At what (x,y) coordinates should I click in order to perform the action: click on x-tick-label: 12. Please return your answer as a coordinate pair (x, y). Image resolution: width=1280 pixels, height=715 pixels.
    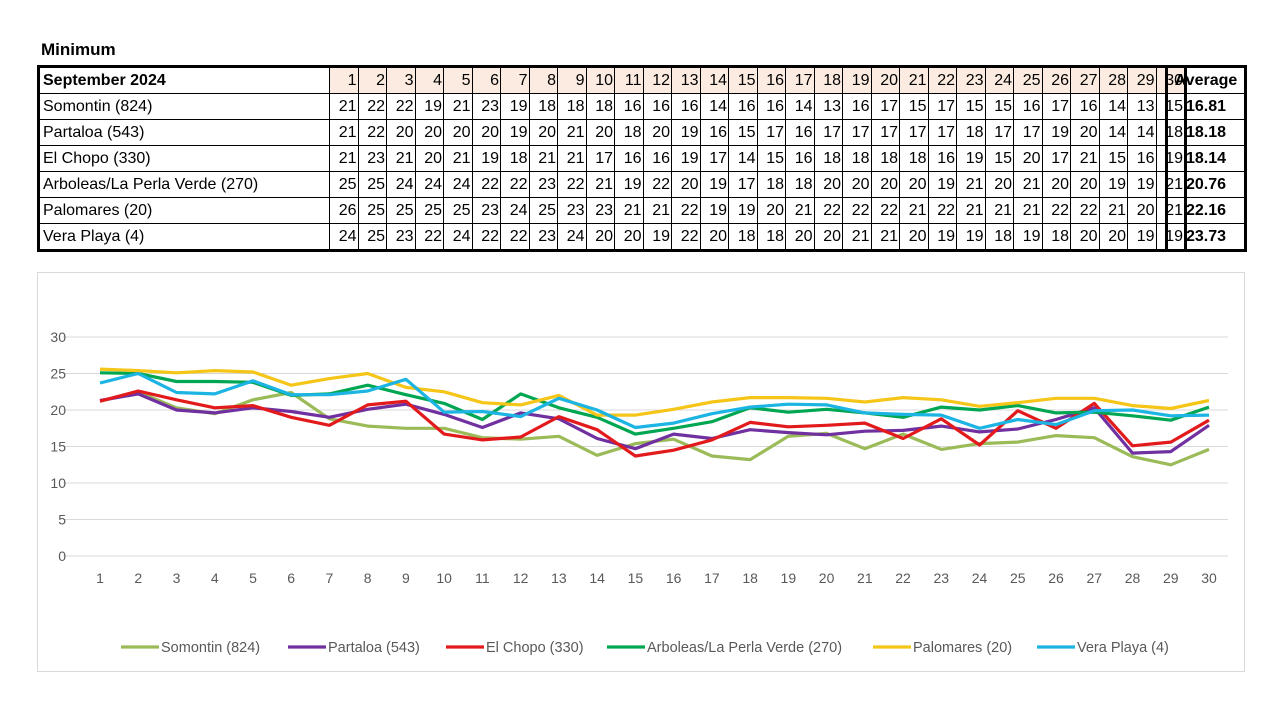
    Looking at the image, I should click on (521, 578).